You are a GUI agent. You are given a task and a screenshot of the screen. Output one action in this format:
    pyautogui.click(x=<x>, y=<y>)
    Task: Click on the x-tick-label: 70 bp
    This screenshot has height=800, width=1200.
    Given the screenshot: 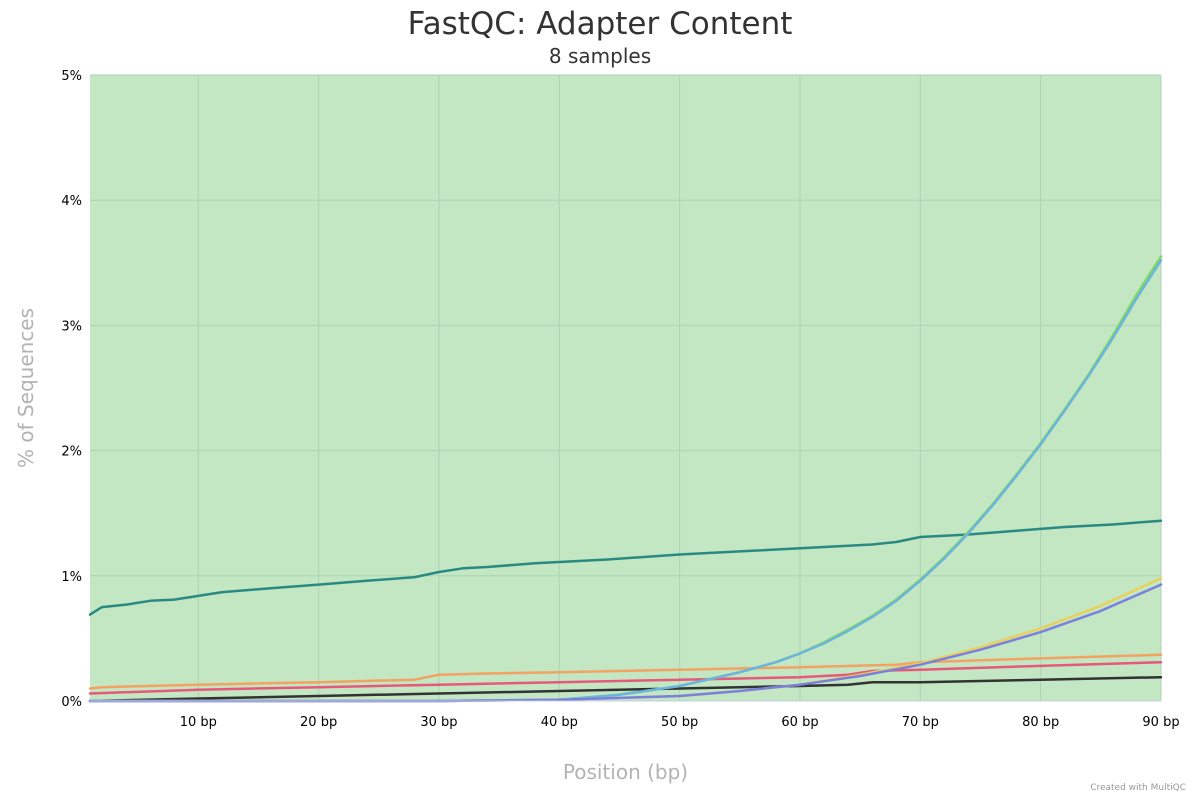 What is the action you would take?
    pyautogui.click(x=920, y=722)
    